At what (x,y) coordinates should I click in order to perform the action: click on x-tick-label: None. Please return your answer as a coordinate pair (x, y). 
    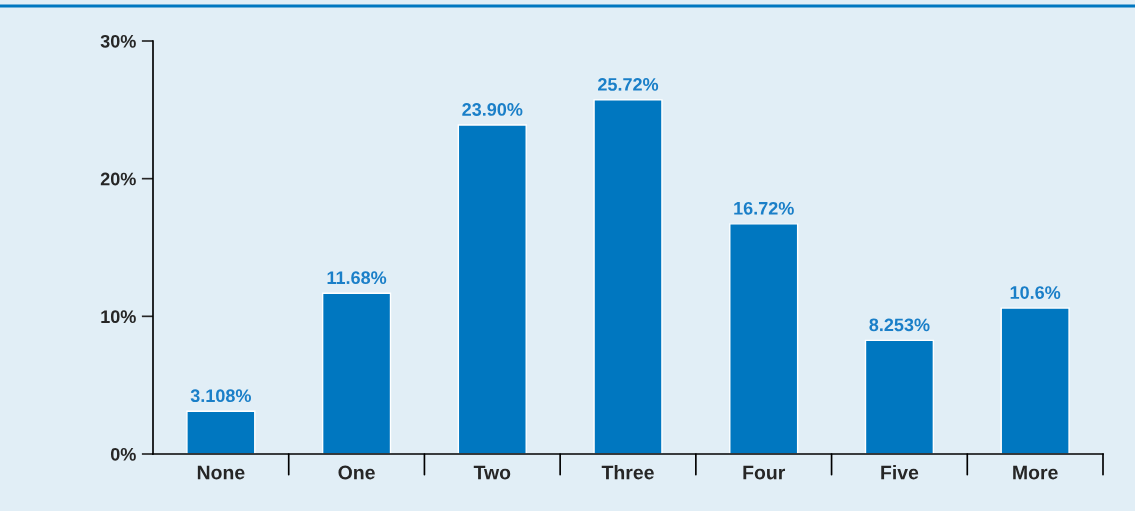
    Looking at the image, I should click on (221, 472).